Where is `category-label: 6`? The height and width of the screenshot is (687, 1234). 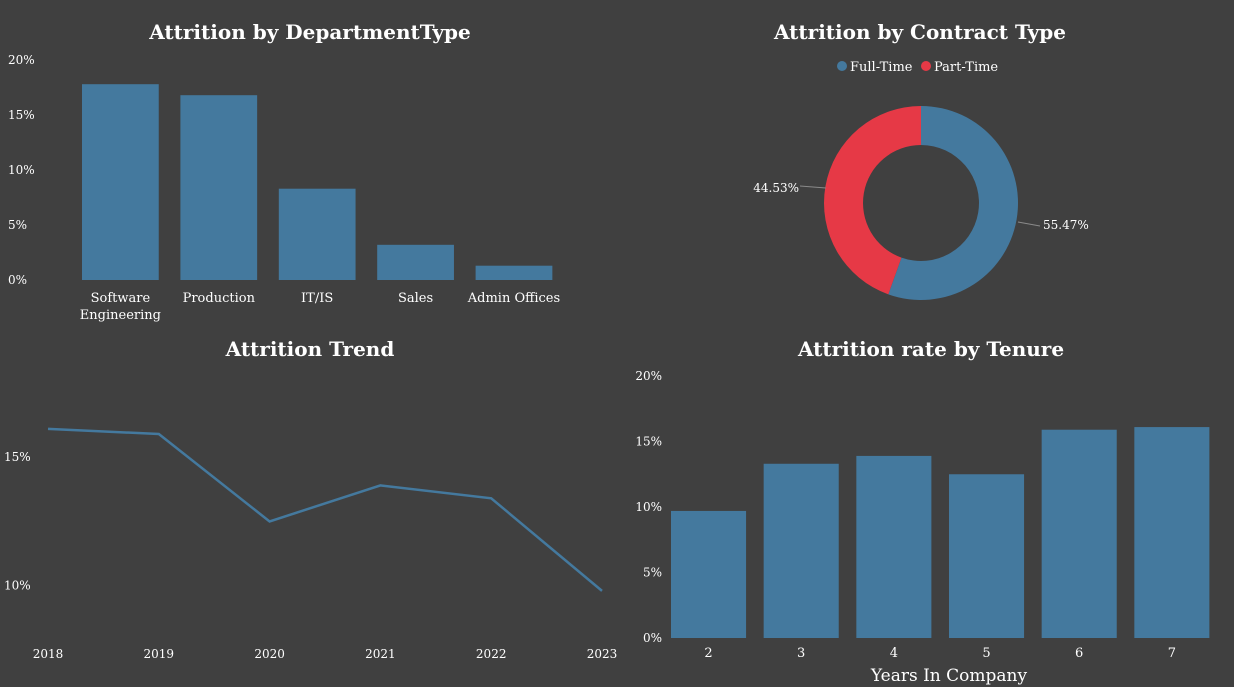 category-label: 6 is located at coordinates (1079, 653).